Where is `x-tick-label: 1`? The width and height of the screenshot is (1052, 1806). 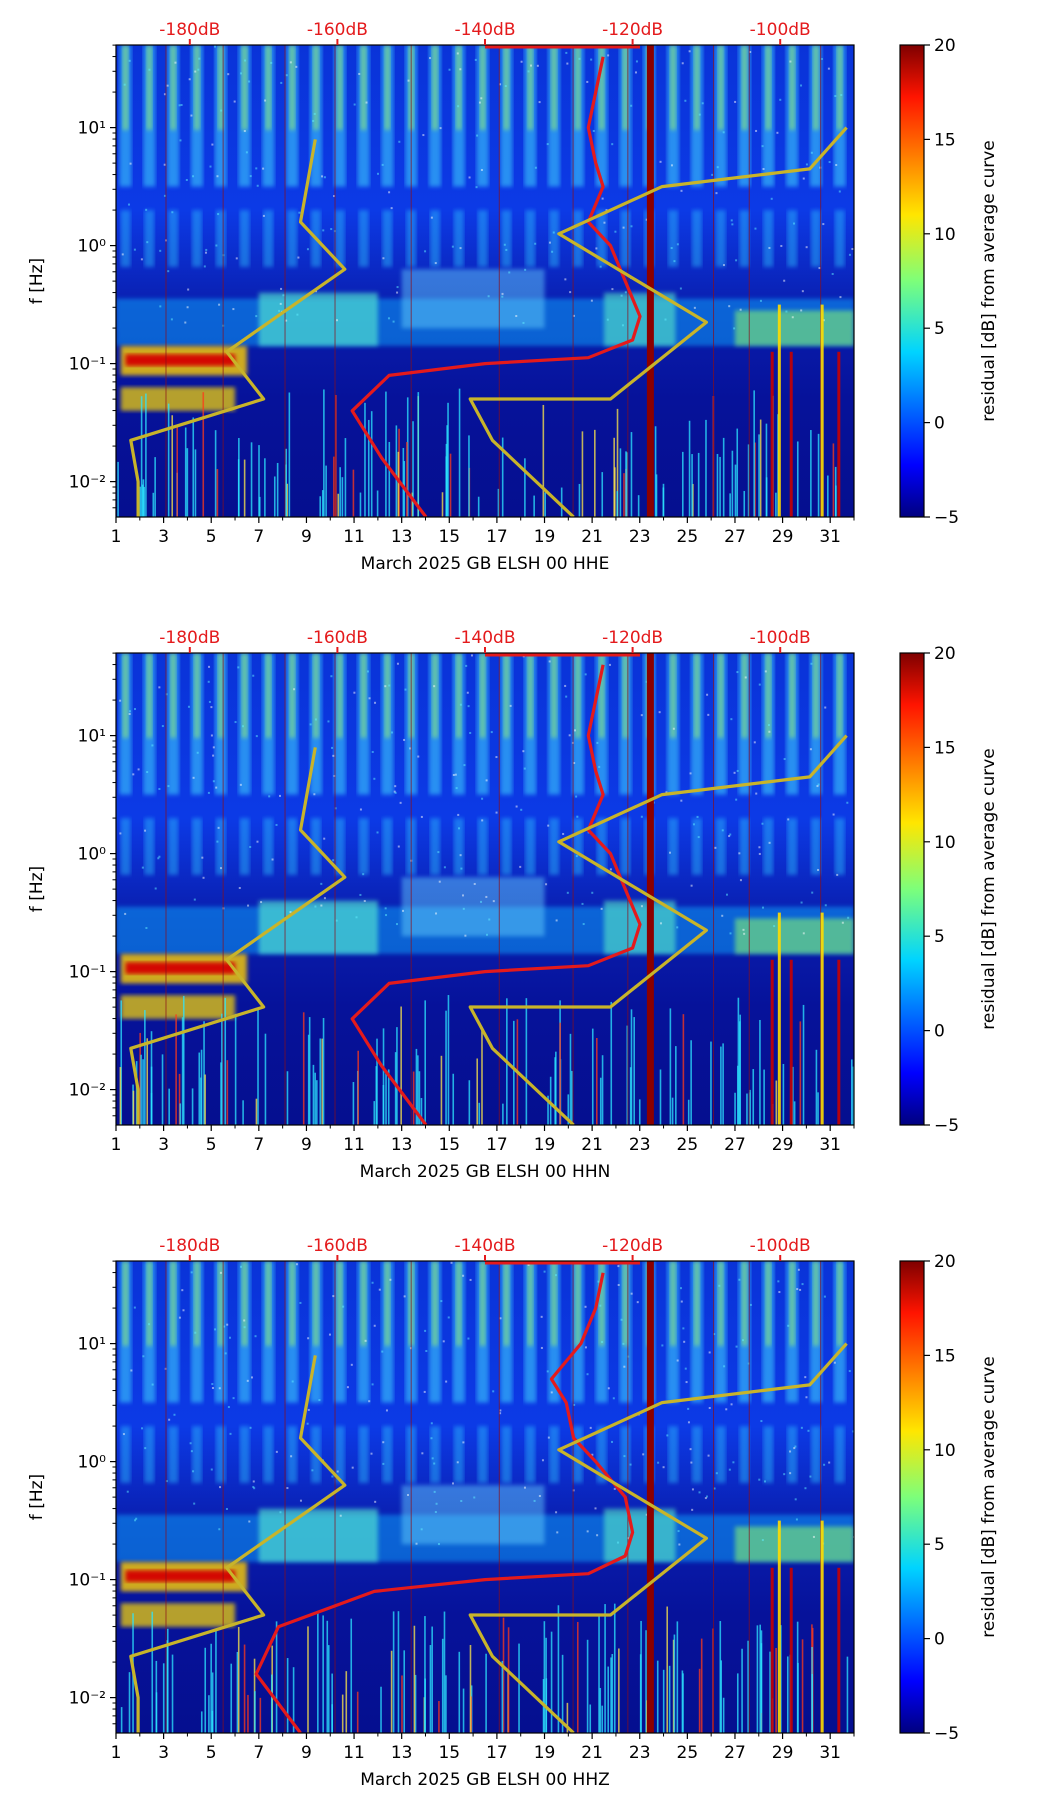 x-tick-label: 1 is located at coordinates (116, 1753).